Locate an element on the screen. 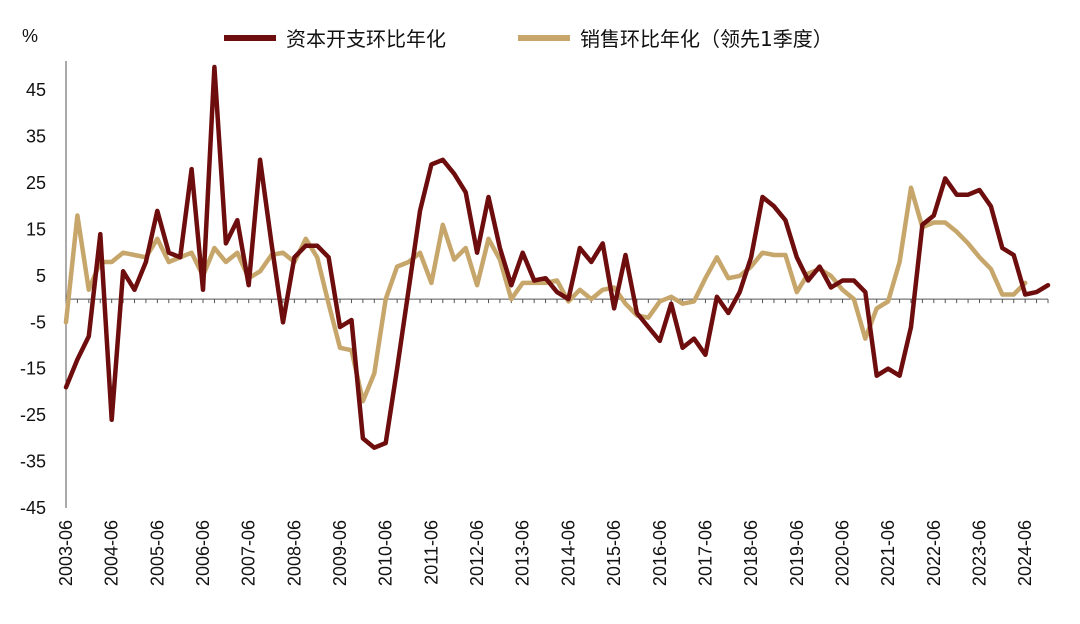 The image size is (1080, 624). y-tick-label: -35 is located at coordinates (33, 462).